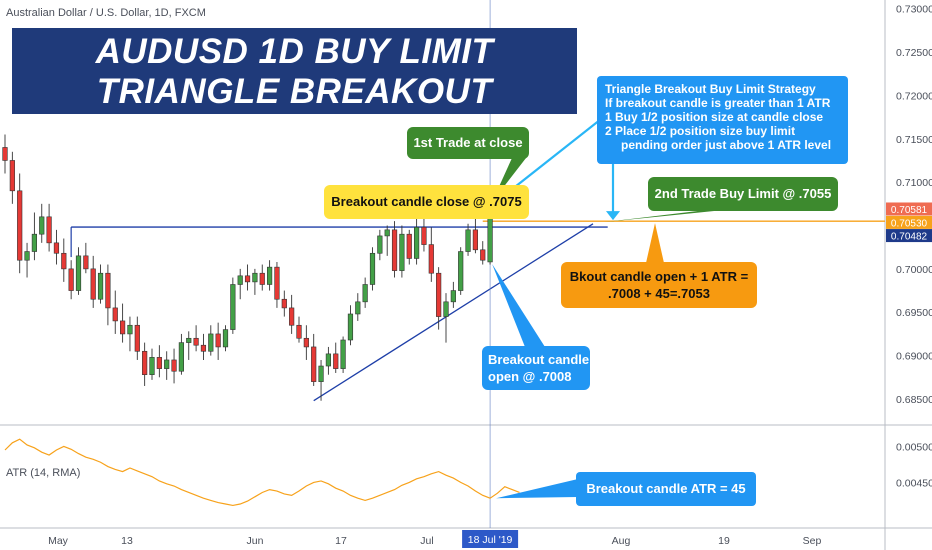 This screenshot has width=932, height=550. I want to click on price-marker-label: 0.70482, so click(909, 237).